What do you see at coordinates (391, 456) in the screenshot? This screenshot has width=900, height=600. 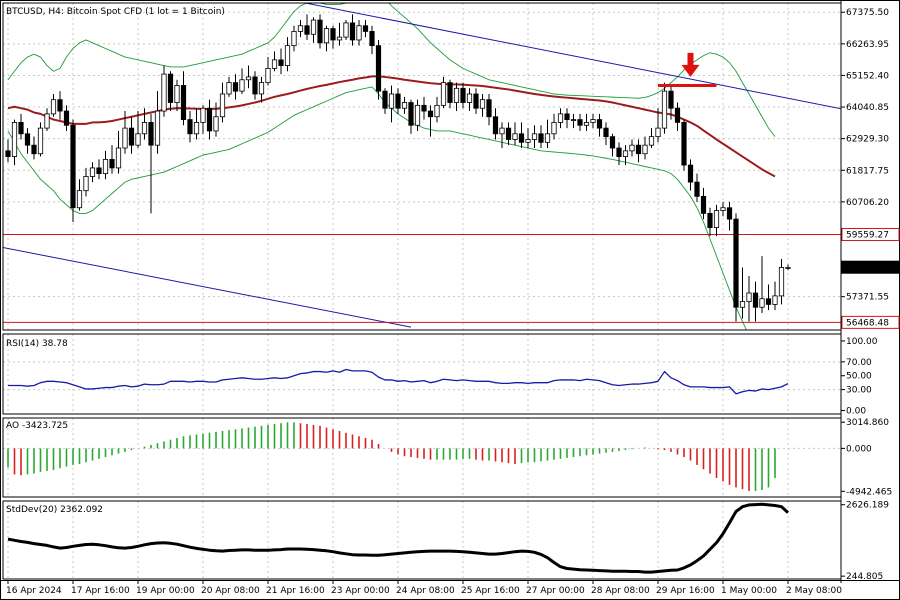 I see `ao-pane` at bounding box center [391, 456].